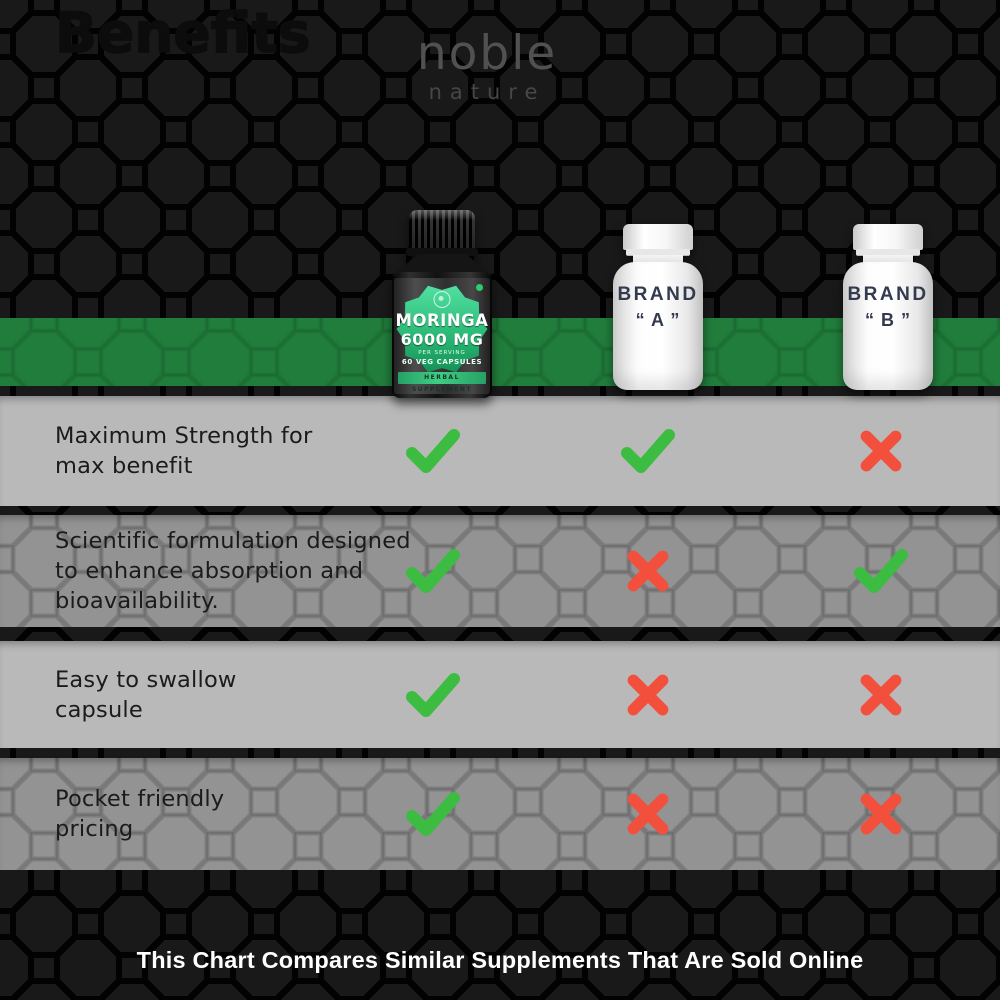  Describe the element at coordinates (146, 694) in the screenshot. I see `benefit-label: Easy to swallow capsule` at that location.